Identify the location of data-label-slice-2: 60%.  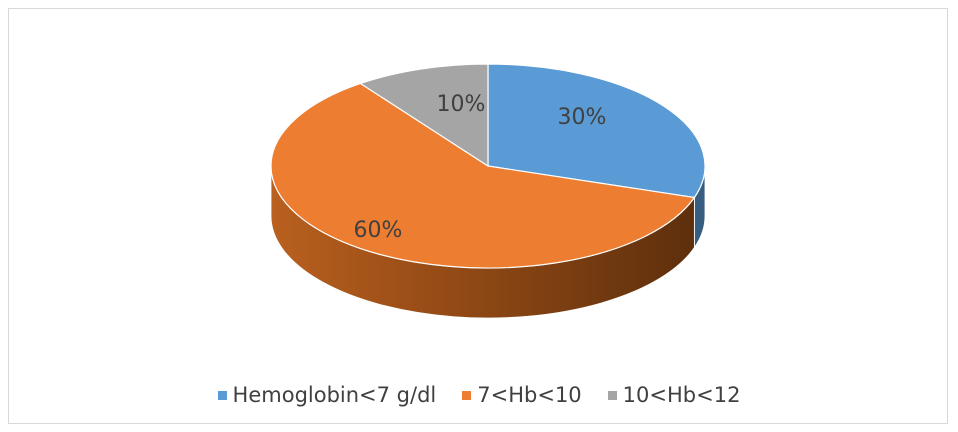
(378, 230).